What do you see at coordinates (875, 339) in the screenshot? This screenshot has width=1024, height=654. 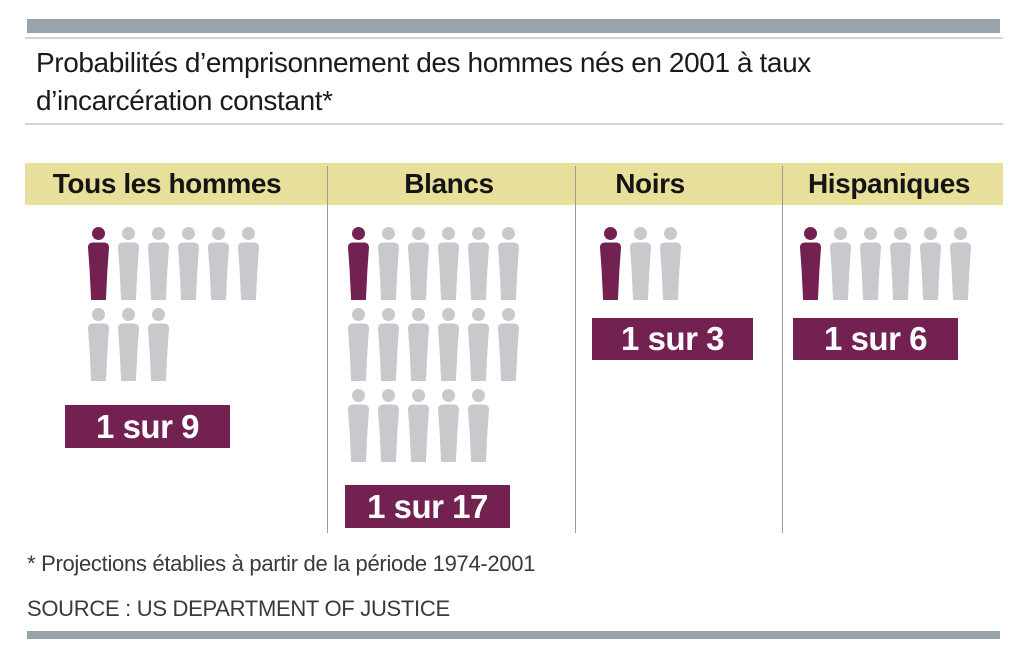 I see `ratio-badge-hispaniques: 1 sur 6` at bounding box center [875, 339].